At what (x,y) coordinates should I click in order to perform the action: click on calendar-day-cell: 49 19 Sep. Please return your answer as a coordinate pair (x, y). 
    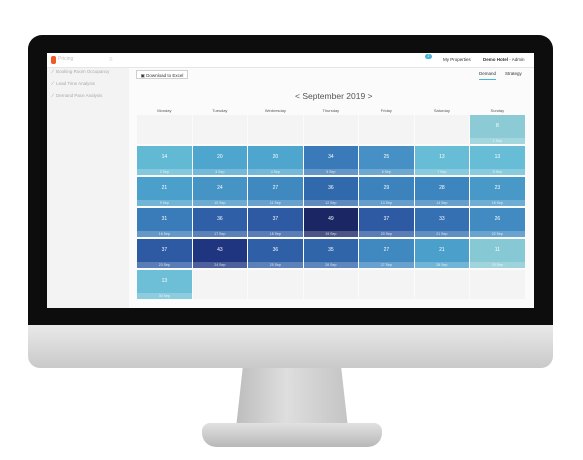
    Looking at the image, I should click on (331, 222).